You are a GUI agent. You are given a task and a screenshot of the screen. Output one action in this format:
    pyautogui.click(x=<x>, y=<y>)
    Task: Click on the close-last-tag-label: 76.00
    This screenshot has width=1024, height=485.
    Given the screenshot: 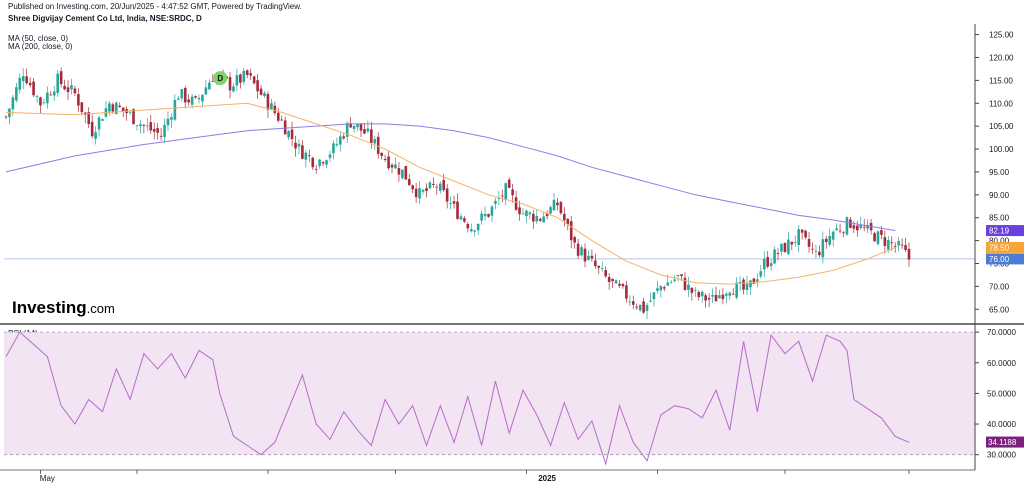 What is the action you would take?
    pyautogui.click(x=999, y=259)
    